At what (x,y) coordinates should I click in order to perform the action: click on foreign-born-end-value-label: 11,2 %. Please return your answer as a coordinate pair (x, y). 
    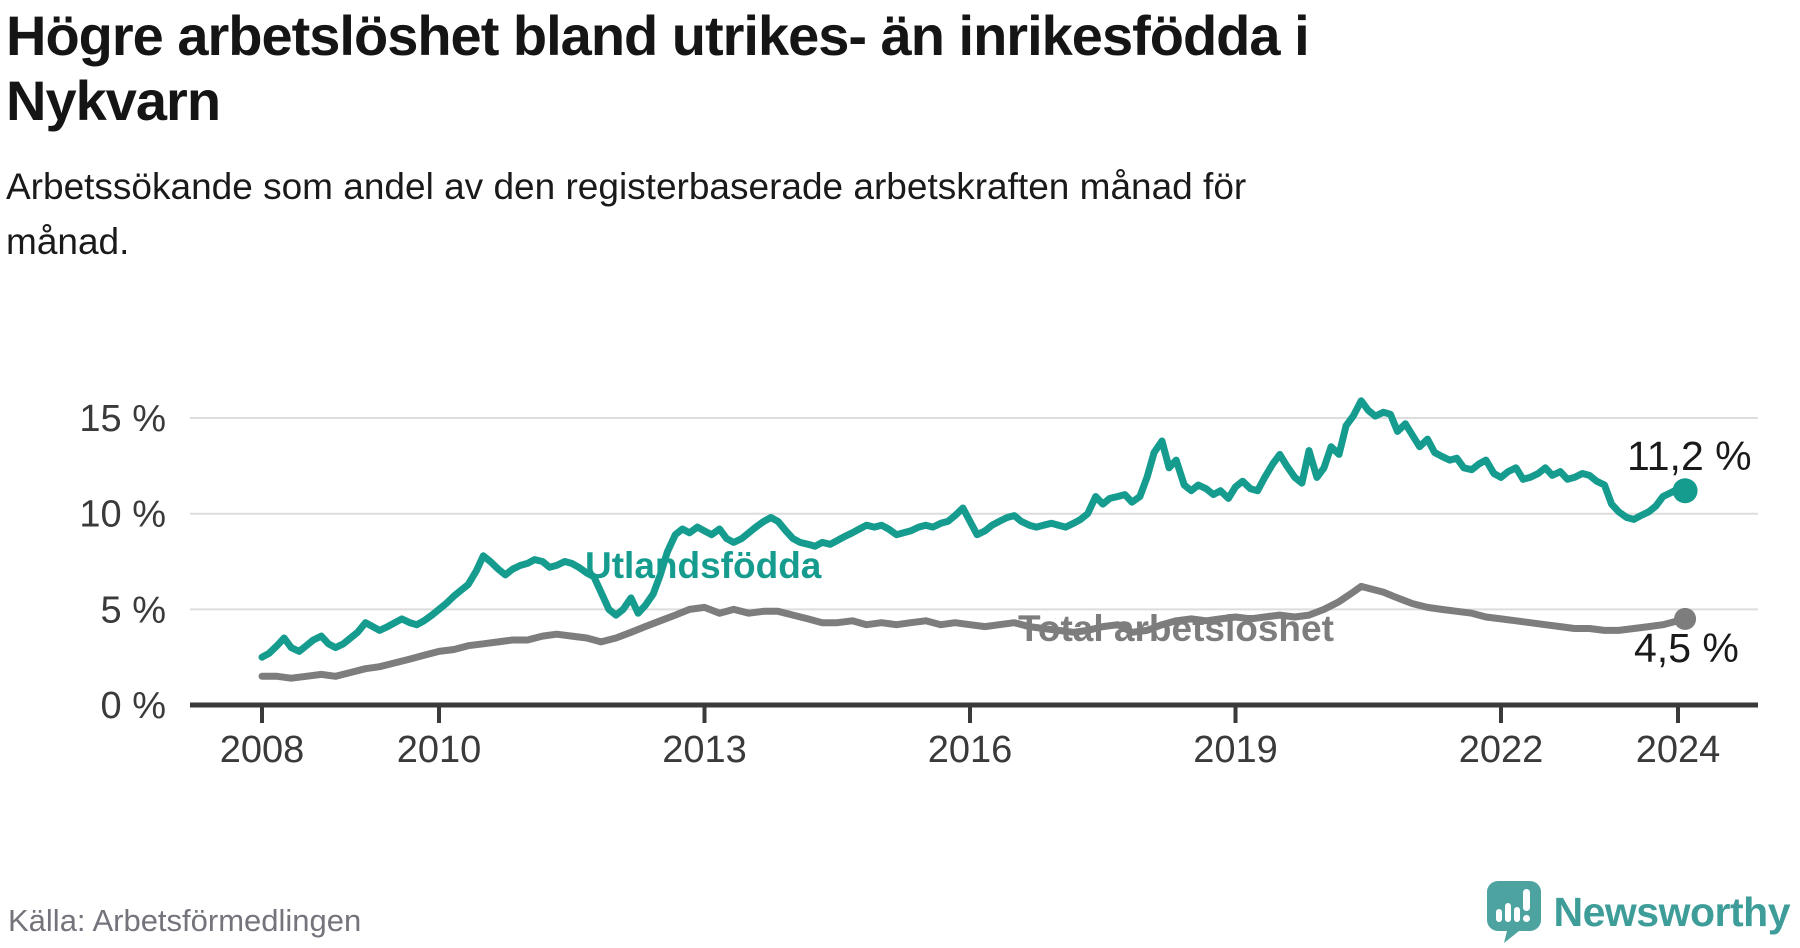
    Looking at the image, I should click on (1689, 456).